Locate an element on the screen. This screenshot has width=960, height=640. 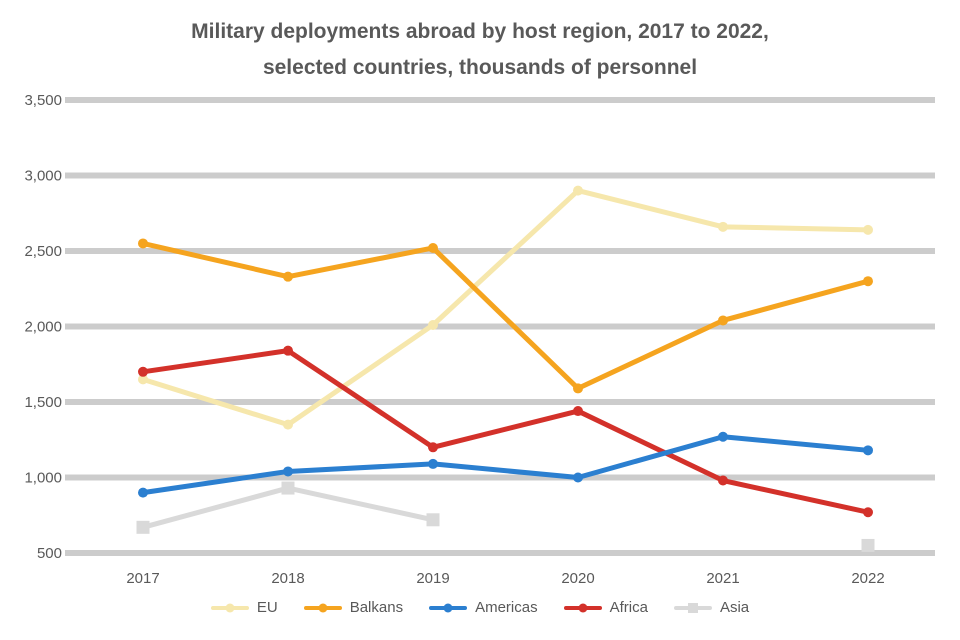
x-tick-label: 2019 is located at coordinates (432, 578).